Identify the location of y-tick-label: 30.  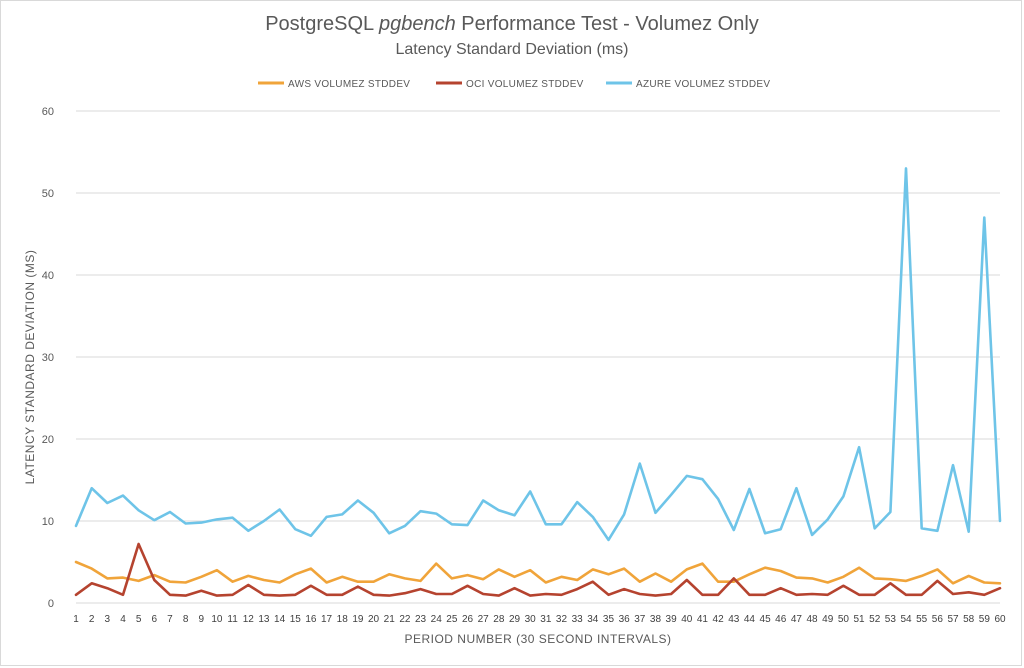
(48, 358).